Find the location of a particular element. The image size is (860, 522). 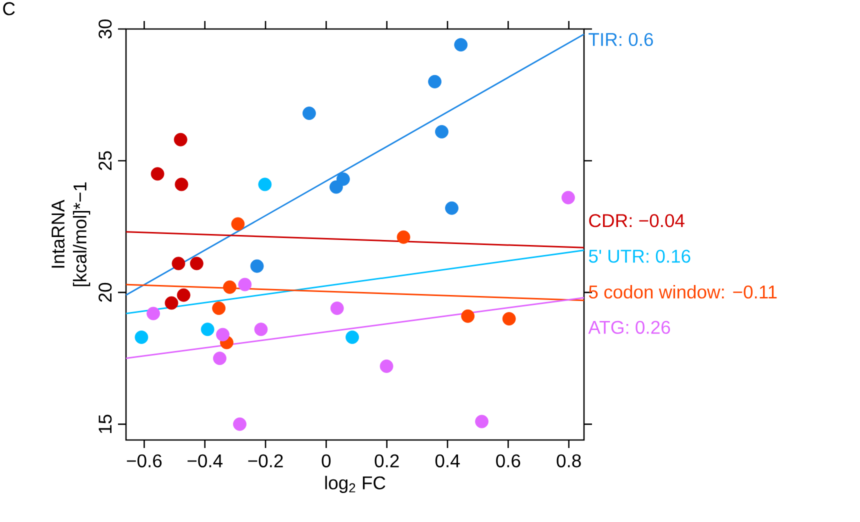

x-tick-label: −0.6 is located at coordinates (144, 461).